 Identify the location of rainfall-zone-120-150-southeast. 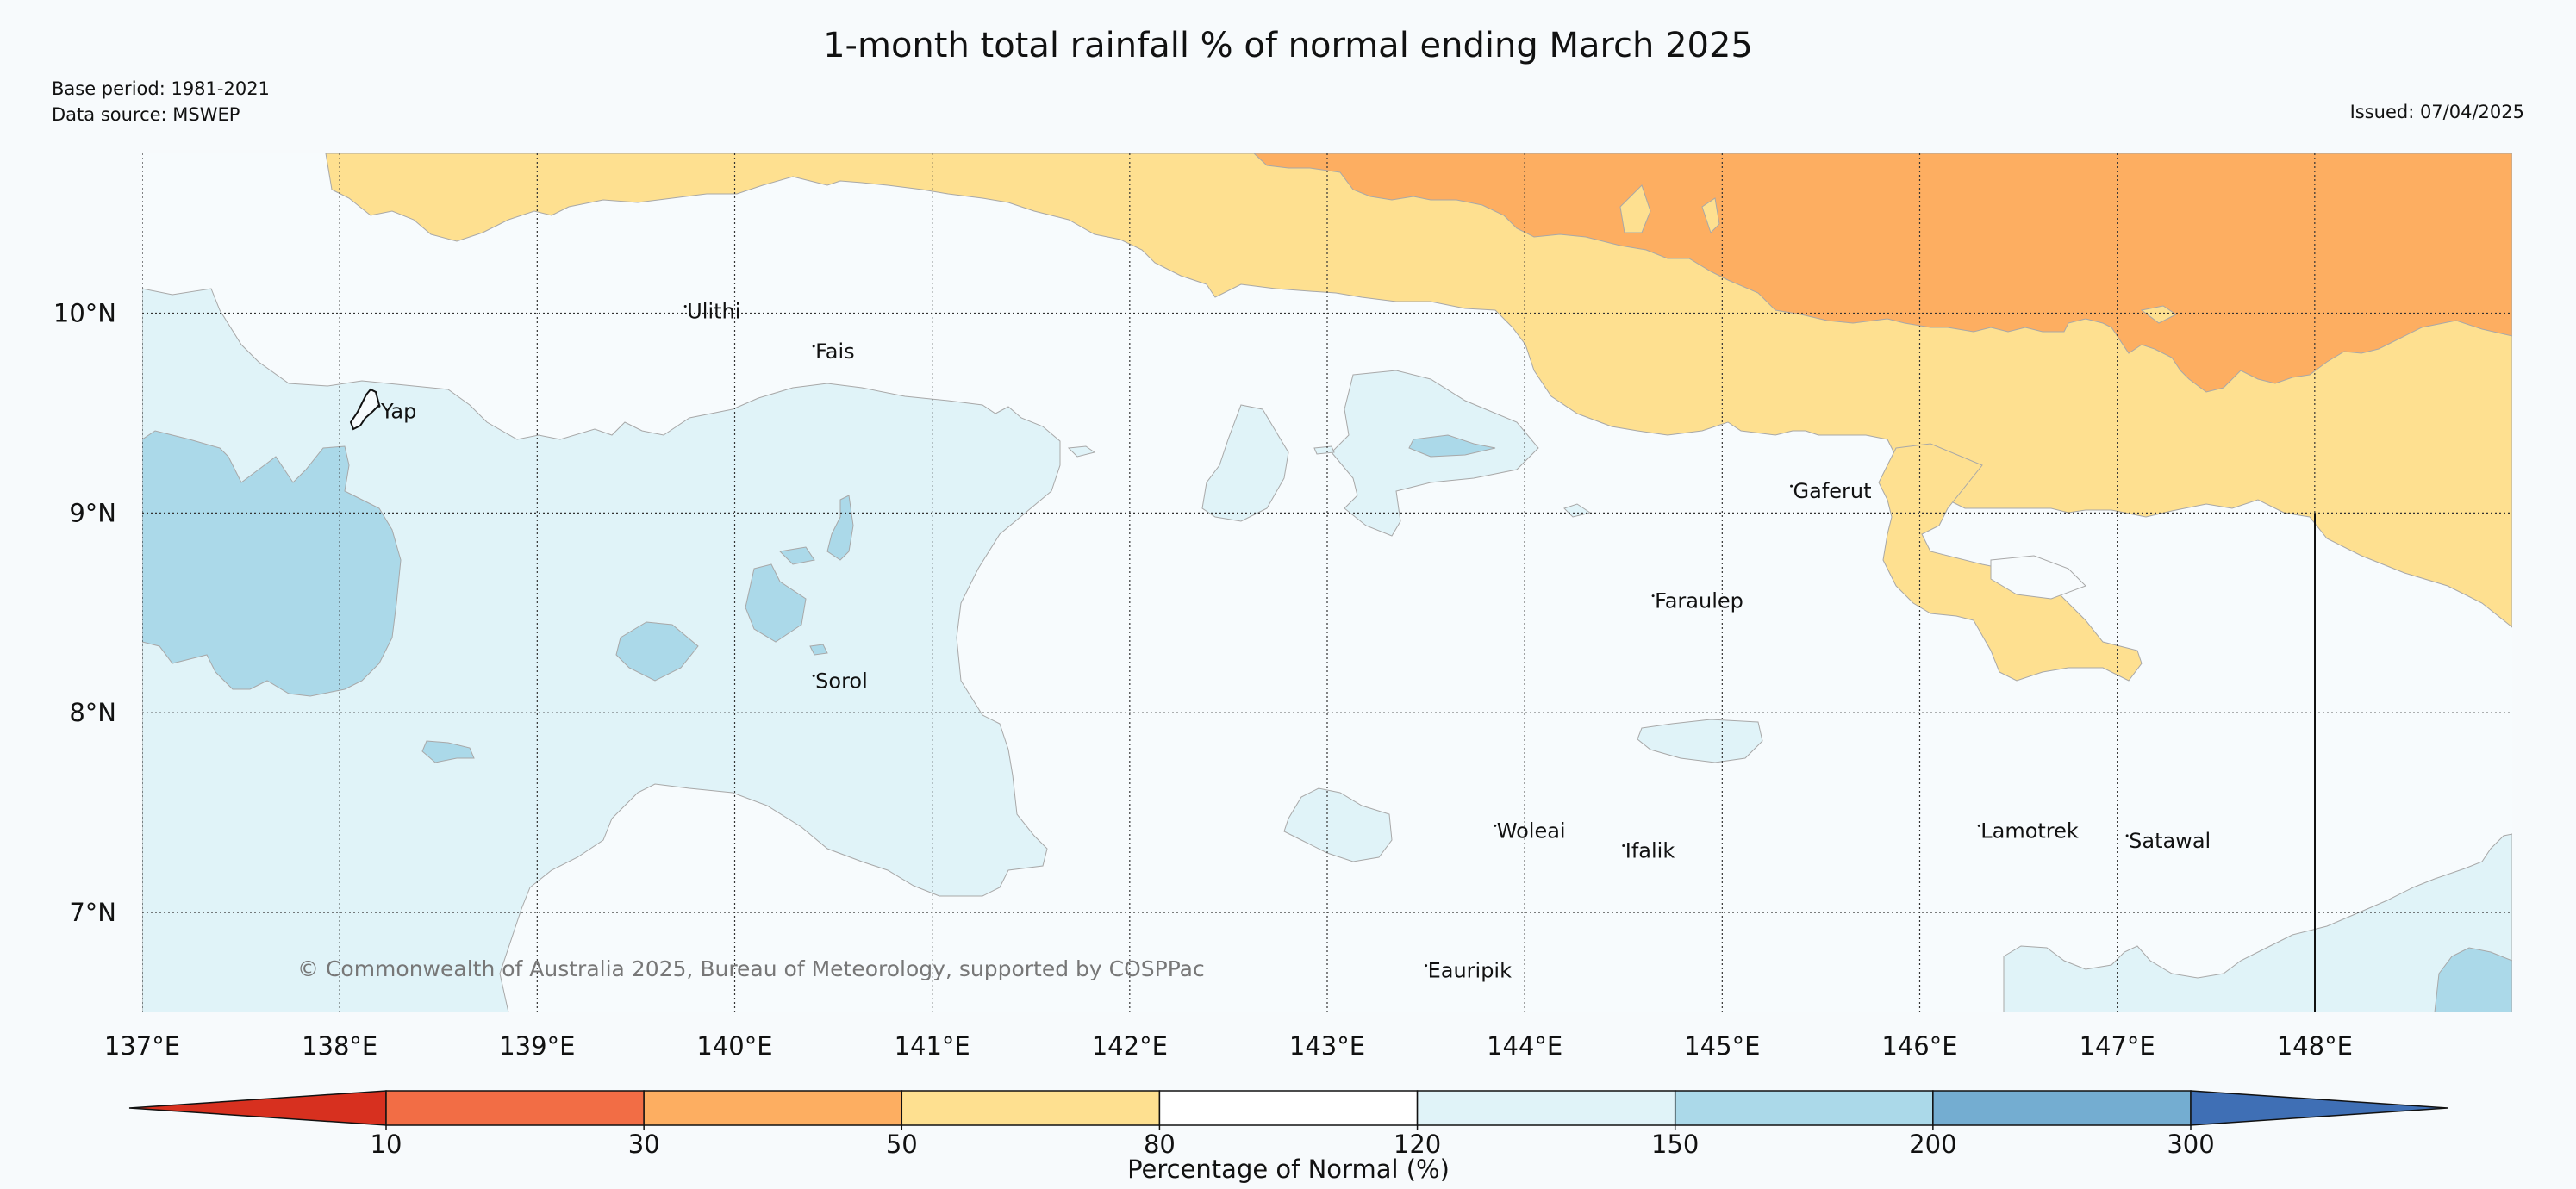
(2257, 923).